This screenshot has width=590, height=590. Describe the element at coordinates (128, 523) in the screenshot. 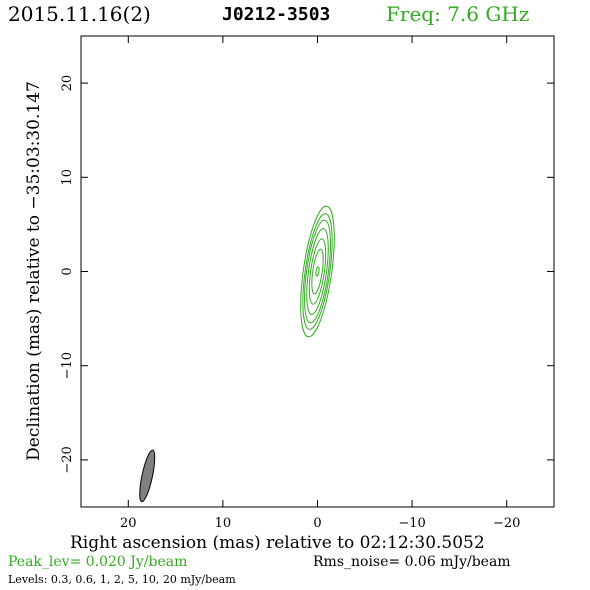

I see `x-tick-label: 20` at that location.